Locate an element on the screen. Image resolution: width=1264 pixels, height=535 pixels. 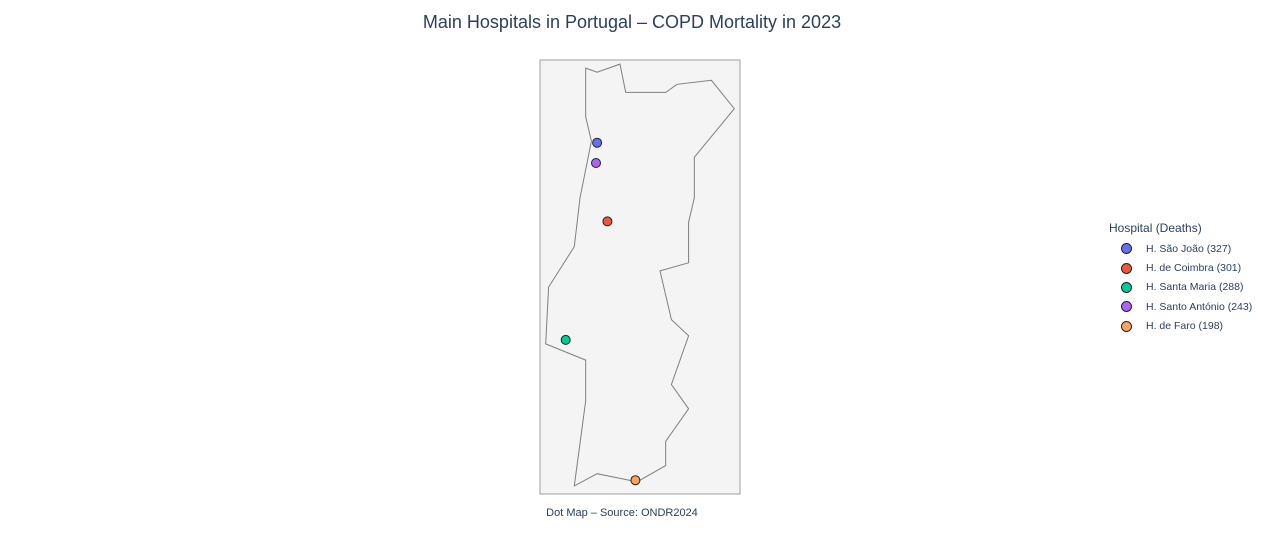
legend-item: H. Santa Maria (288) is located at coordinates (1186, 287).